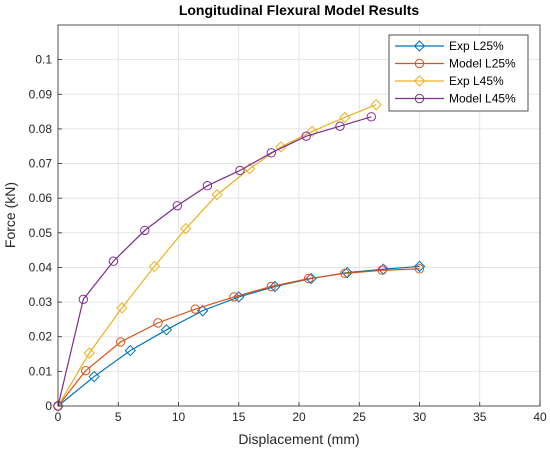 The width and height of the screenshot is (550, 450). Describe the element at coordinates (480, 417) in the screenshot. I see `x-tick-label: 35` at that location.